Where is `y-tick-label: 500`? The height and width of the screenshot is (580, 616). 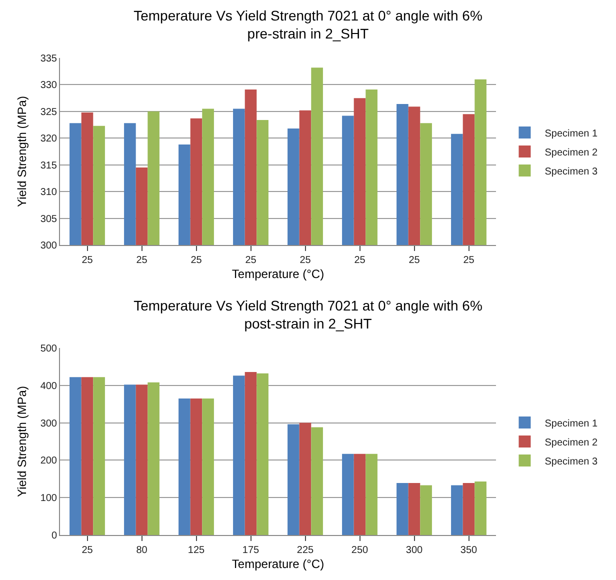
y-tick-label: 500 is located at coordinates (49, 349).